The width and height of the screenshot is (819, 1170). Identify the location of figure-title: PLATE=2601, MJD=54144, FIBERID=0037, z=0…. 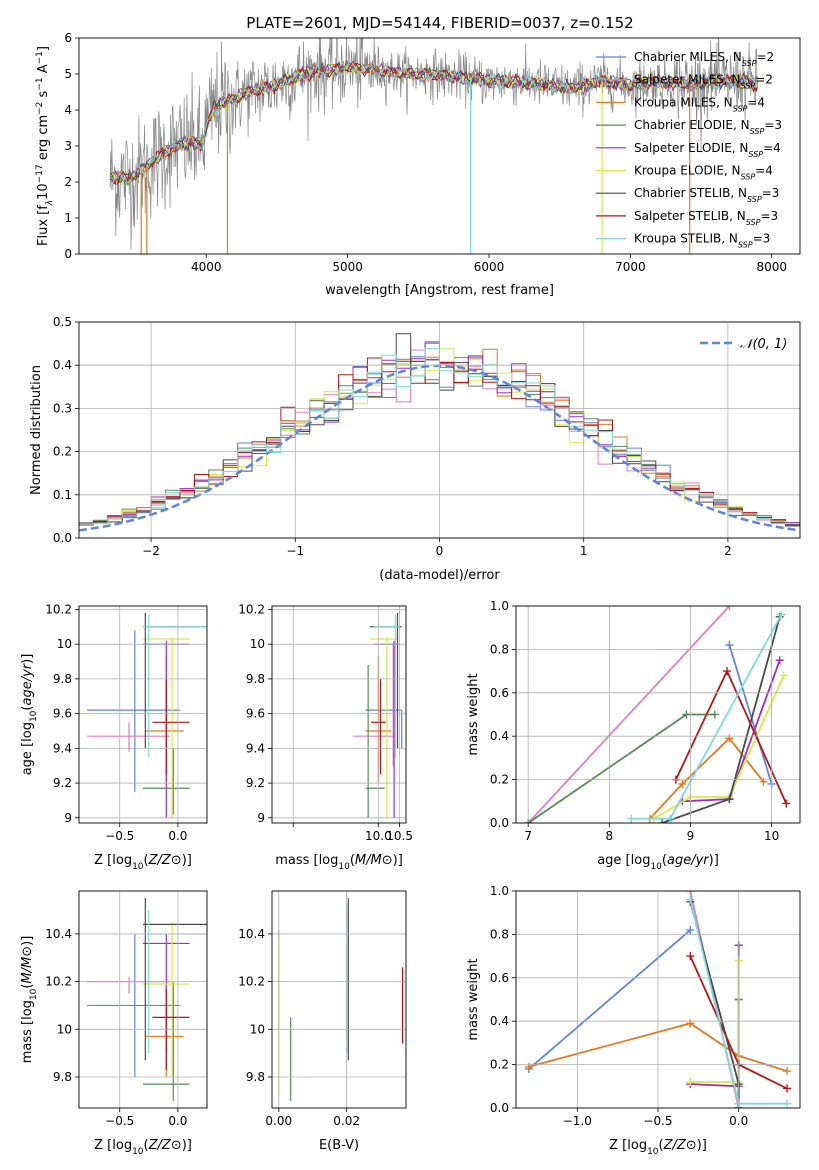
(439, 23).